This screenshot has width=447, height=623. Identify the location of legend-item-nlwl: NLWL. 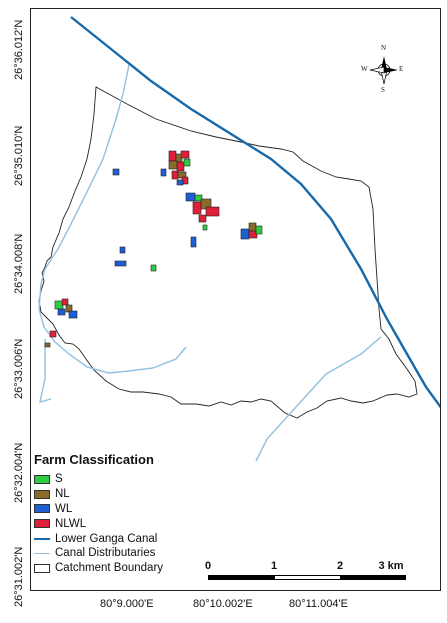
(129, 523).